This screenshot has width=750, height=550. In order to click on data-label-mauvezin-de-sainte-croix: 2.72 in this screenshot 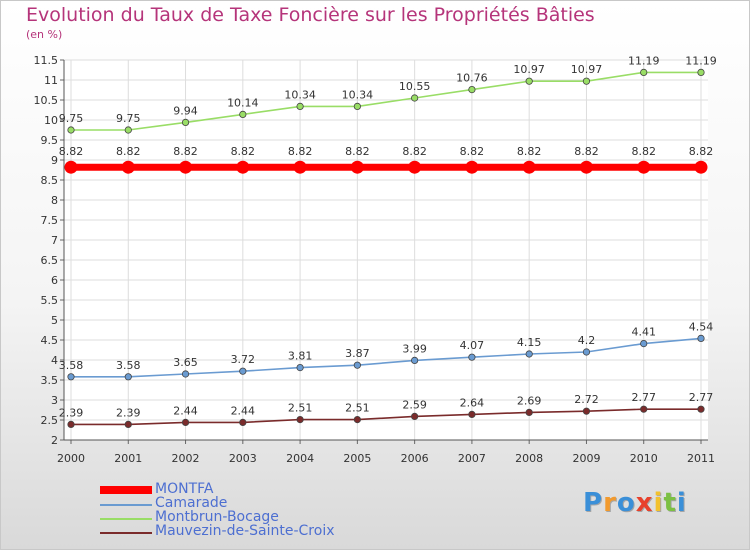, I will do `click(586, 399)`.